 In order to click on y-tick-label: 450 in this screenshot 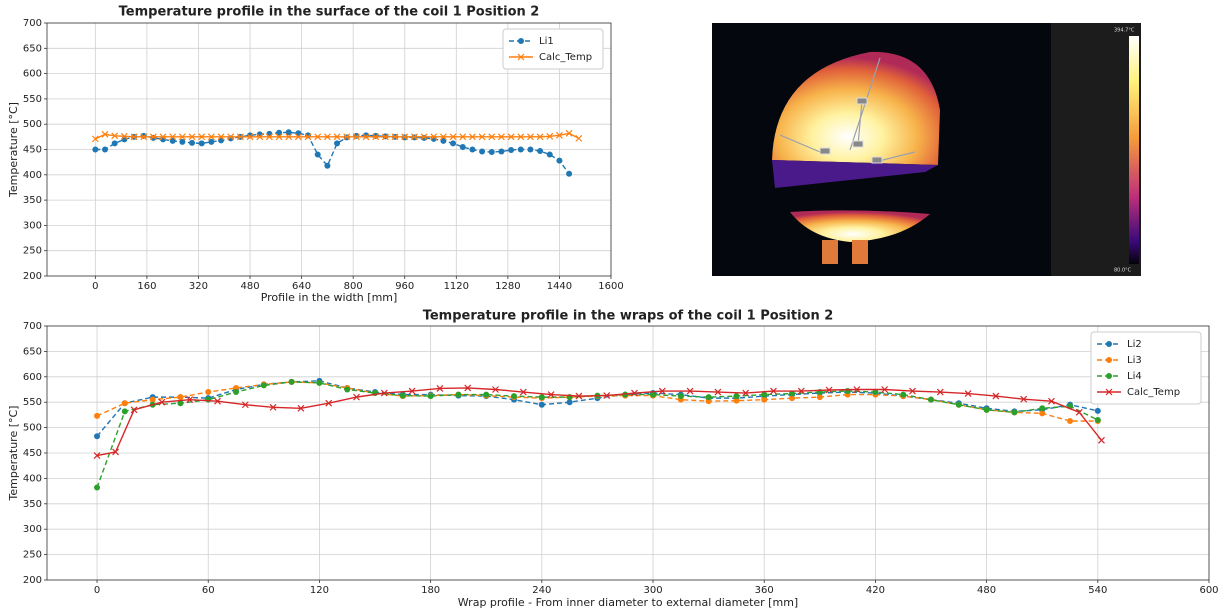, I will do `click(32, 453)`.